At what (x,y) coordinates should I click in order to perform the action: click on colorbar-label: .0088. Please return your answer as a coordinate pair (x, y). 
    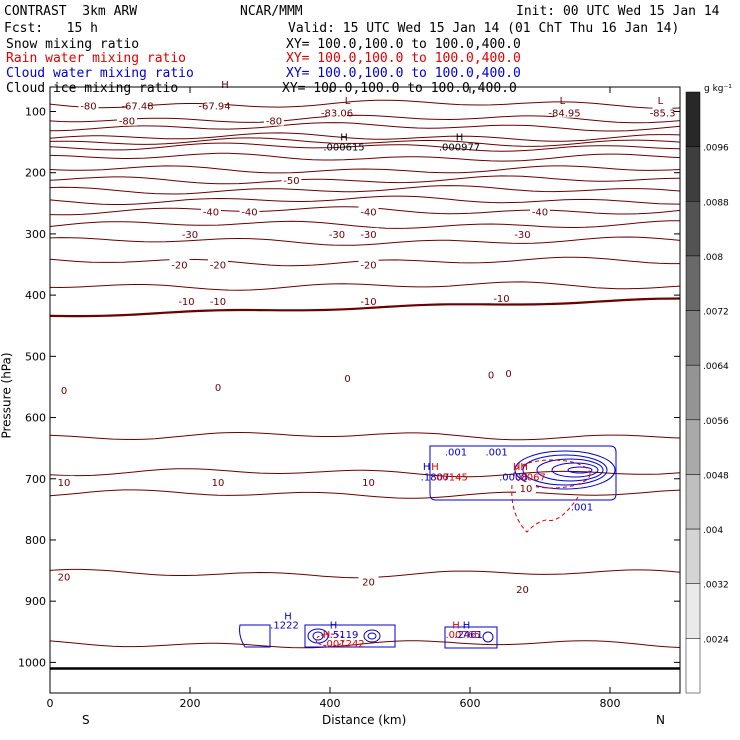
    Looking at the image, I should click on (716, 203).